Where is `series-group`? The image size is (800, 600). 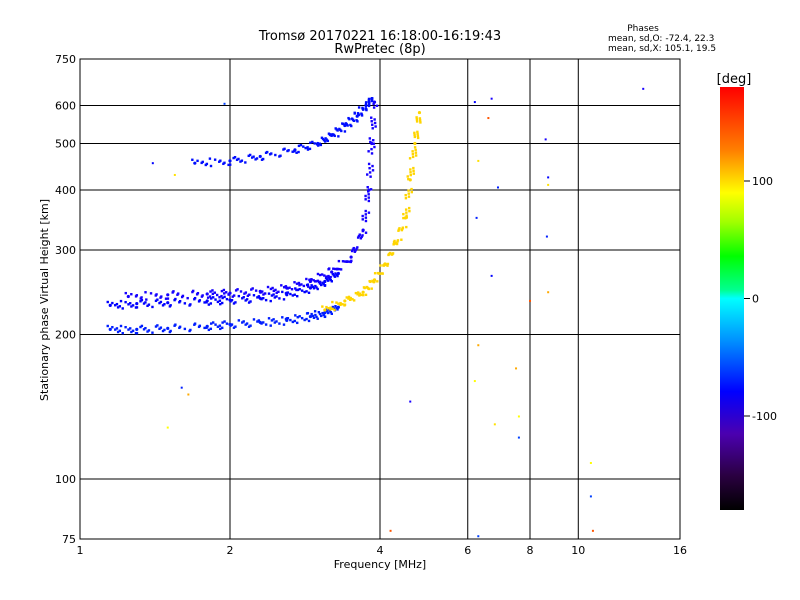 series-group is located at coordinates (223, 290).